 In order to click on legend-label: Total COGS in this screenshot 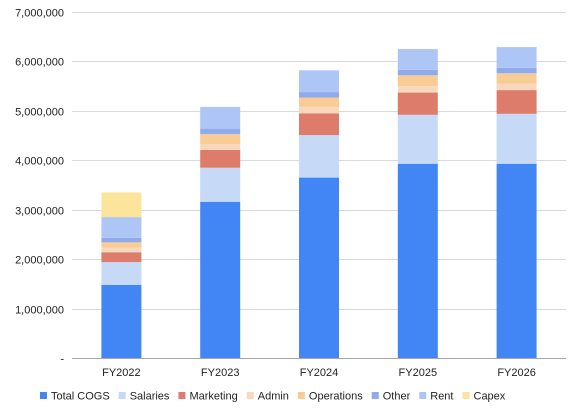, I will do `click(80, 397)`.